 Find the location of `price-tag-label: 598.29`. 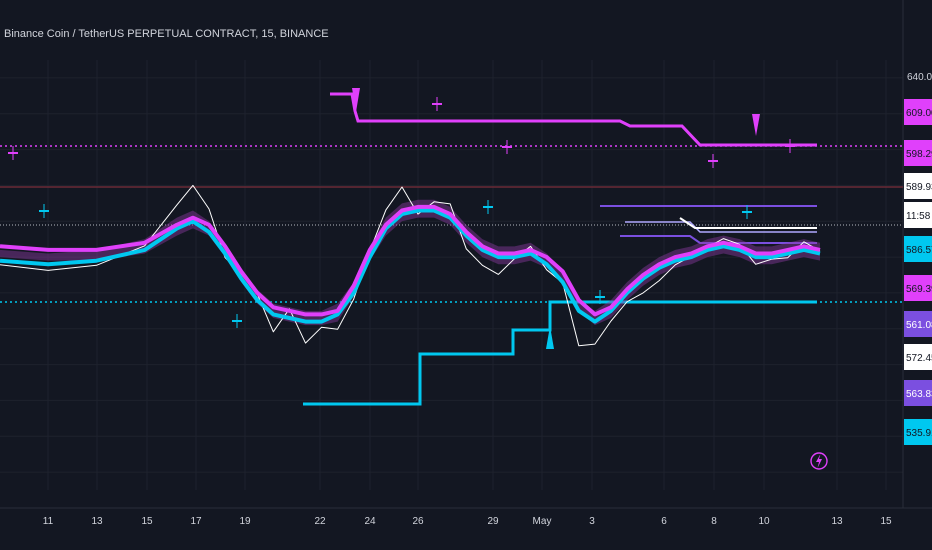

price-tag-label: 598.29 is located at coordinates (919, 154).